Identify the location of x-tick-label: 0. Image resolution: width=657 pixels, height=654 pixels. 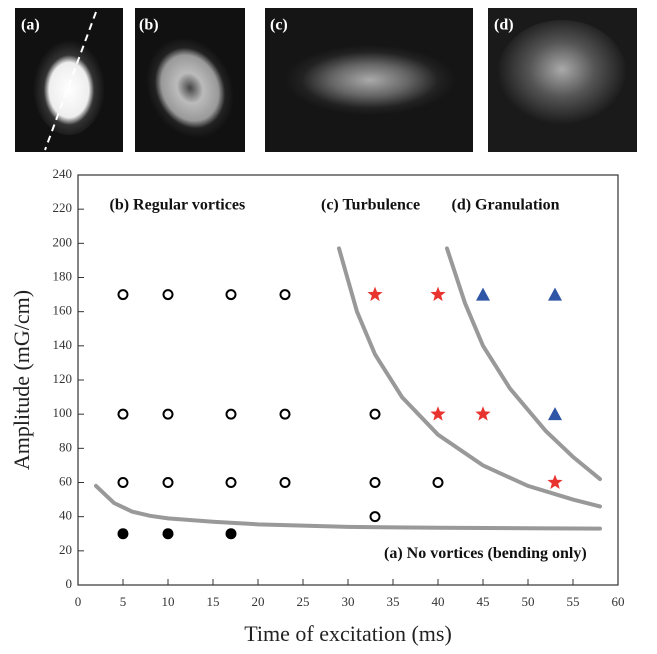
(78, 601).